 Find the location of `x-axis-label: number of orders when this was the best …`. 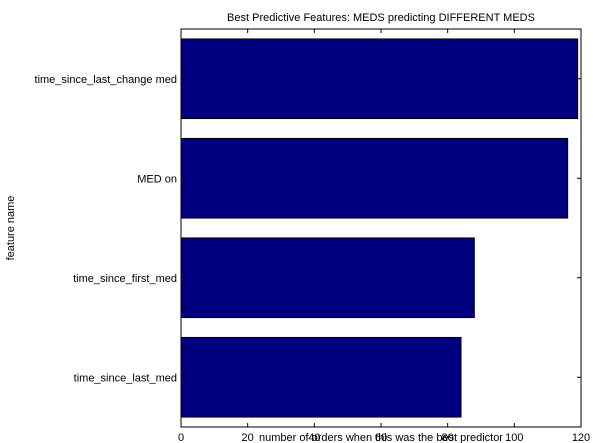

x-axis-label: number of orders when this was the best … is located at coordinates (381, 437).